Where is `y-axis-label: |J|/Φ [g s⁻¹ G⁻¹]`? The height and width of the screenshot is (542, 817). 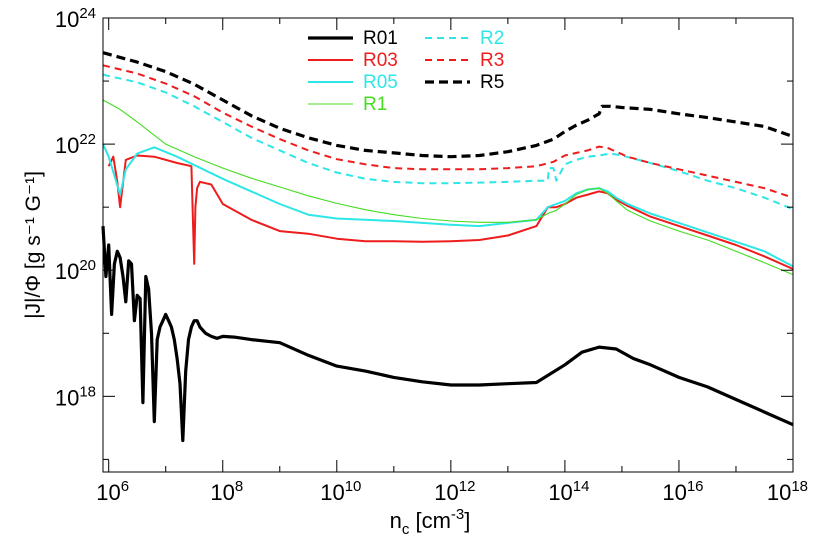 y-axis-label: |J|/Φ [g s⁻¹ G⁻¹] is located at coordinates (33, 245).